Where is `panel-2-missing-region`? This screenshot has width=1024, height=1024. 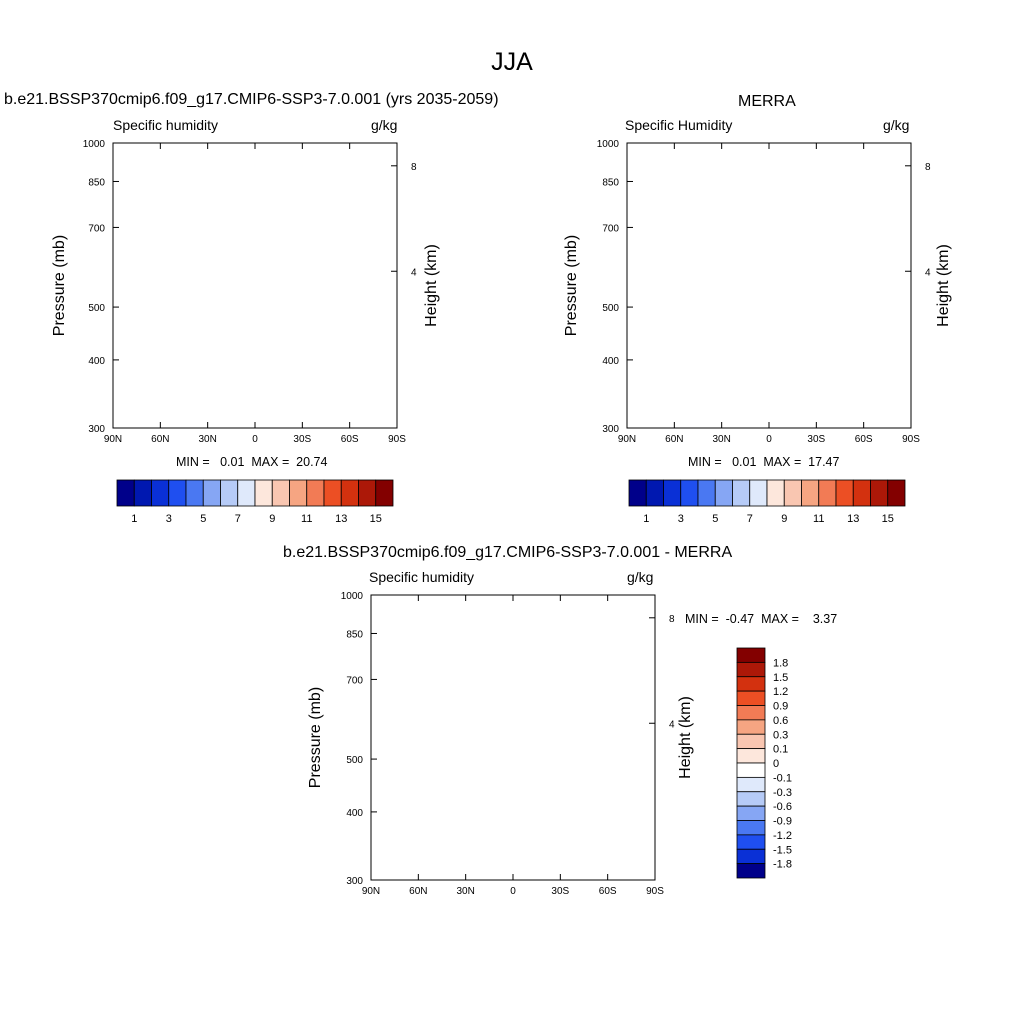 panel-2-missing-region is located at coordinates (877, 413).